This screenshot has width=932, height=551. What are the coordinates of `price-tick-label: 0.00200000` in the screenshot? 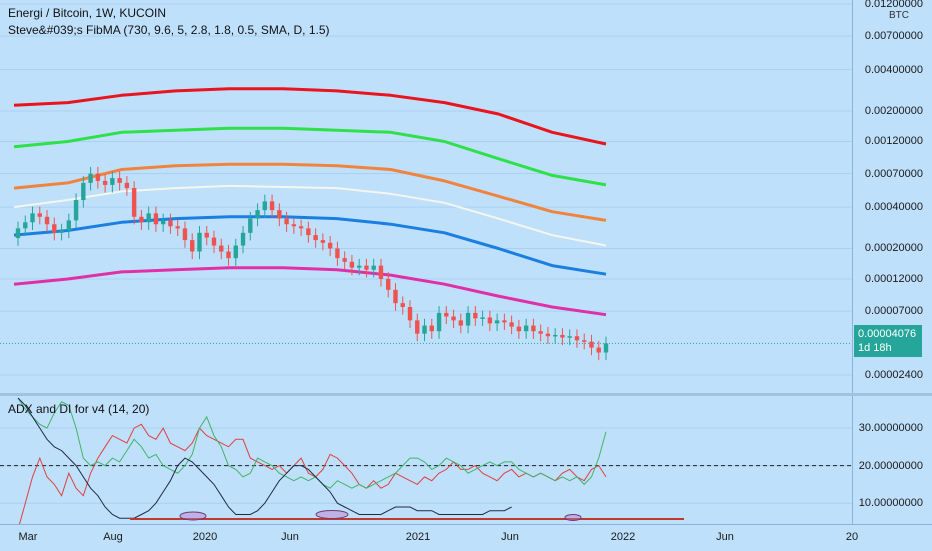 It's located at (893, 110).